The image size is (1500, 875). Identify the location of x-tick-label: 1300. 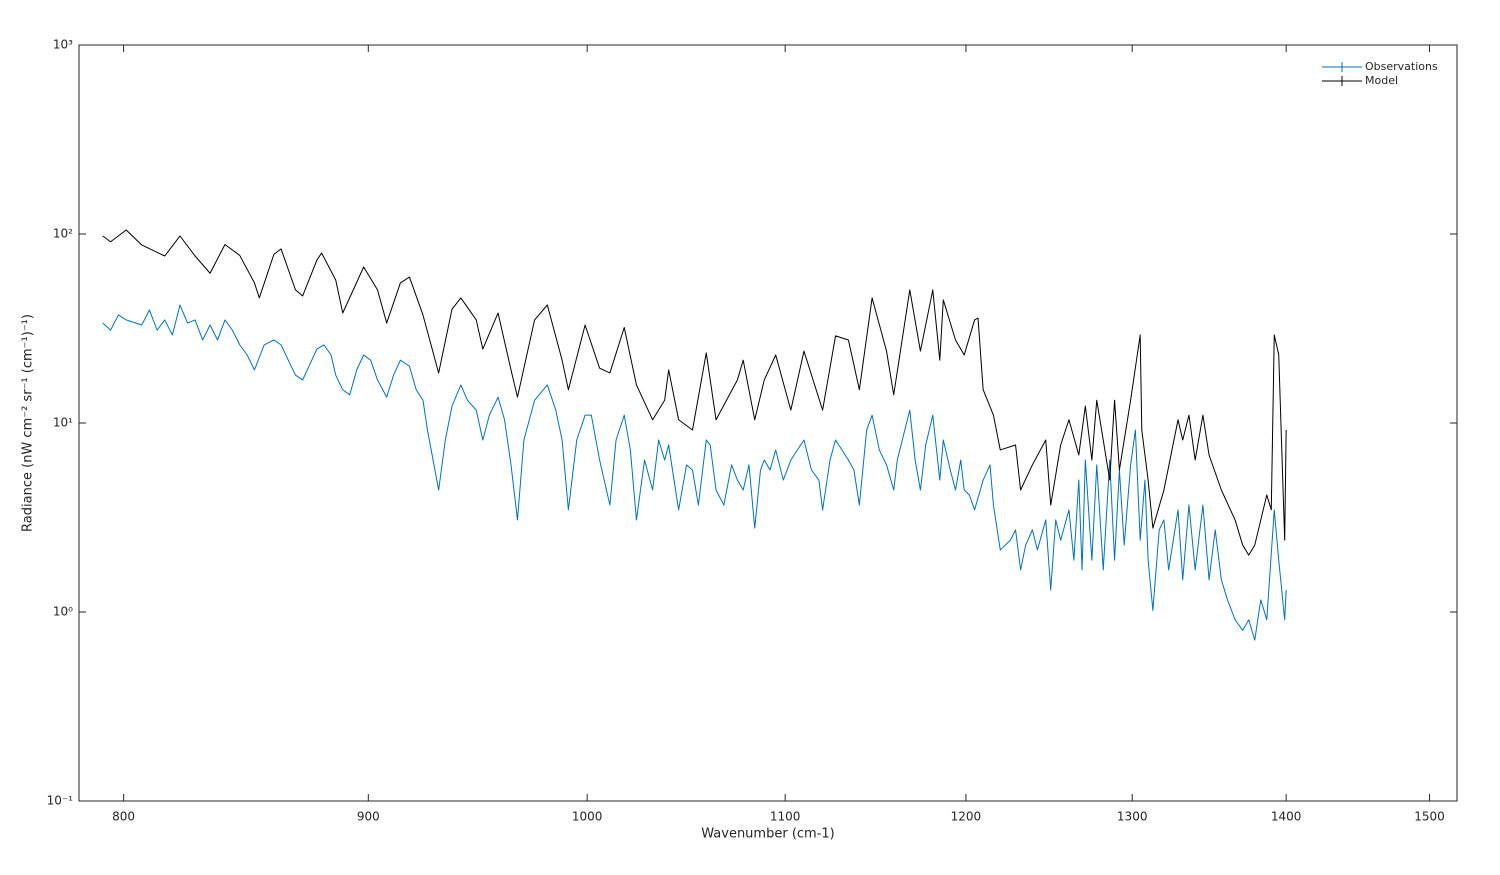
(1132, 817).